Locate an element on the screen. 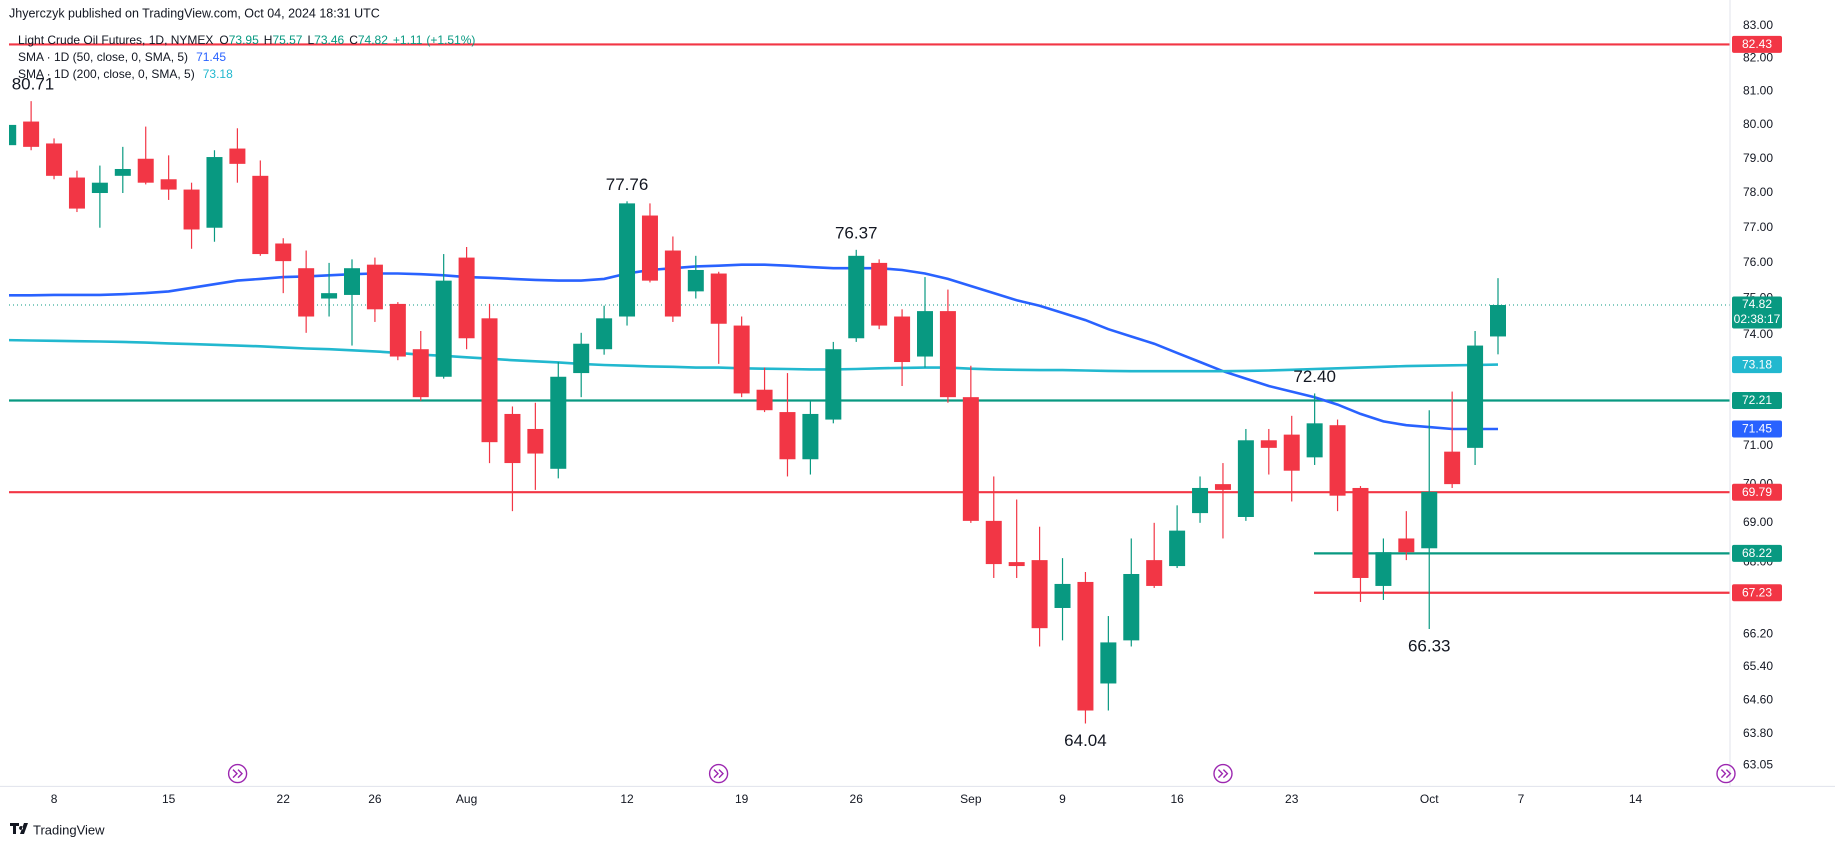 Image resolution: width=1835 pixels, height=849 pixels. y-tick-label: 76.00 is located at coordinates (1758, 262).